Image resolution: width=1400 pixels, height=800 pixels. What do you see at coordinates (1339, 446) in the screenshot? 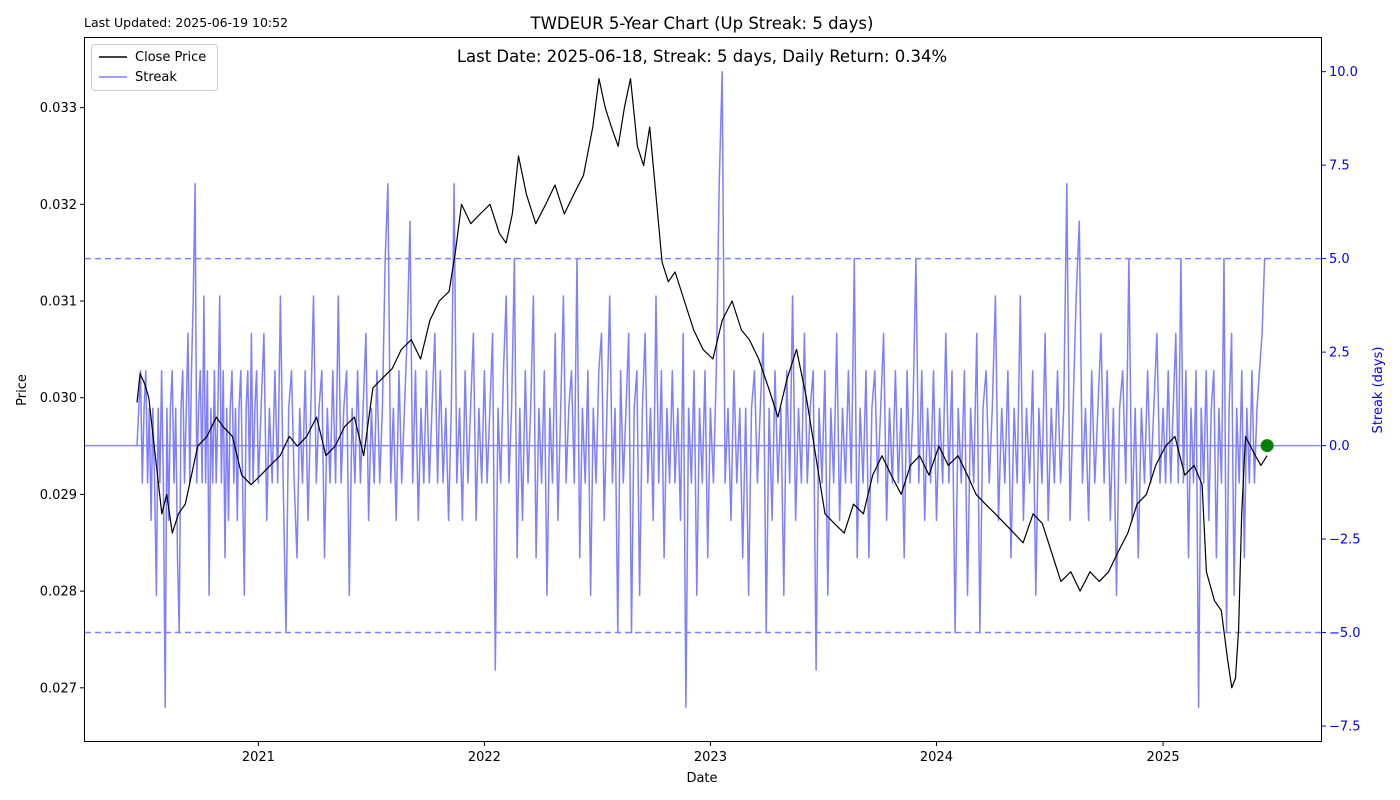
I see `y2-tick-label: 0.0` at bounding box center [1339, 446].